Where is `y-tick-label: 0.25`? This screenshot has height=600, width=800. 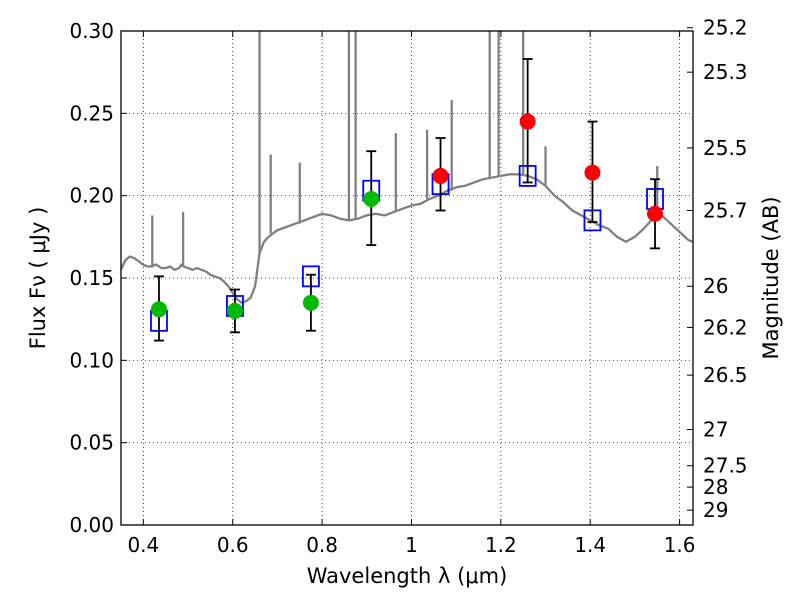 y-tick-label: 0.25 is located at coordinates (91, 113).